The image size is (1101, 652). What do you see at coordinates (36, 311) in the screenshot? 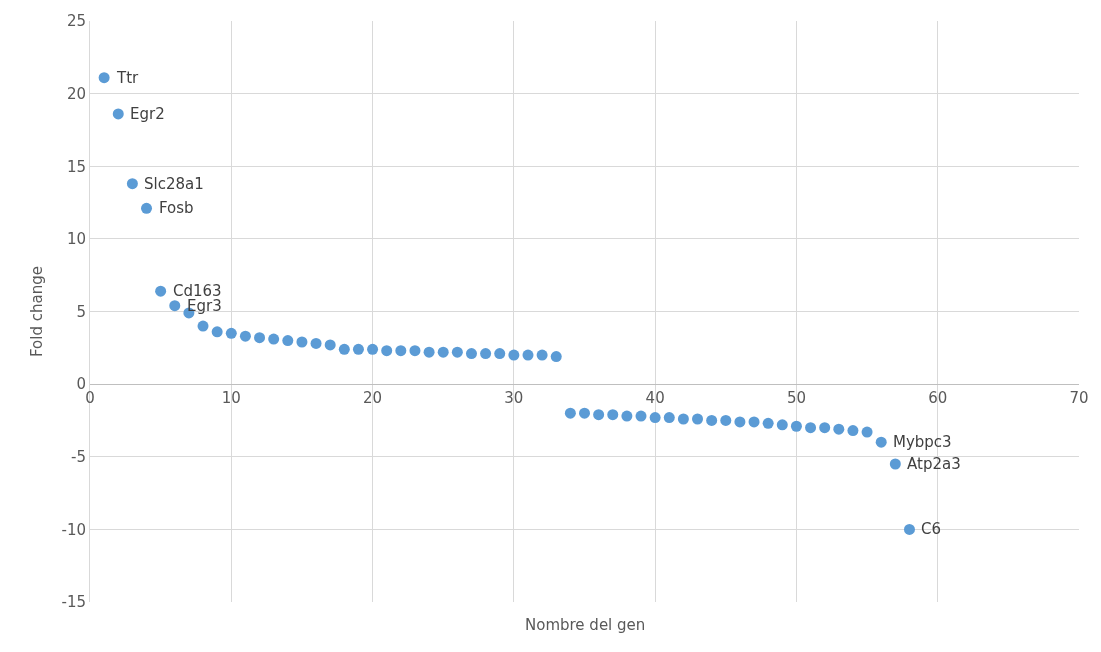
I see `y-axis-title: Fold change` at bounding box center [36, 311].